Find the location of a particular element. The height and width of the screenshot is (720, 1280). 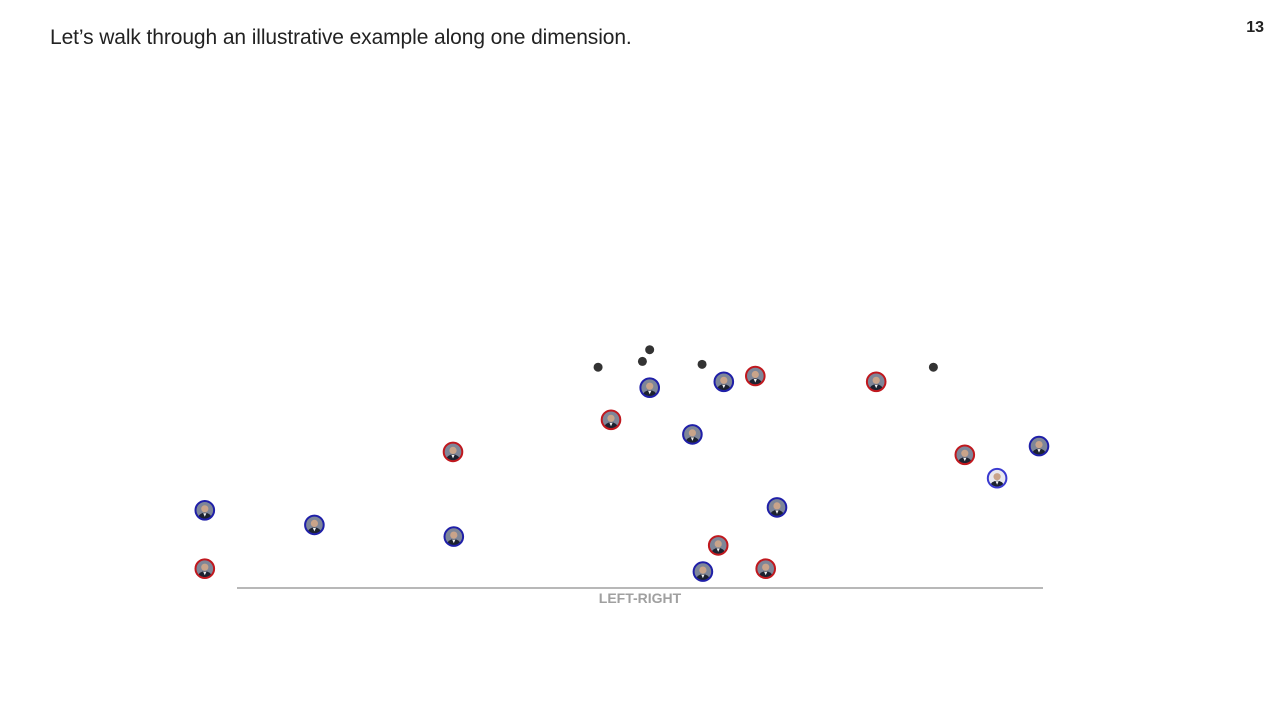

page-number: 13 is located at coordinates (1255, 27).